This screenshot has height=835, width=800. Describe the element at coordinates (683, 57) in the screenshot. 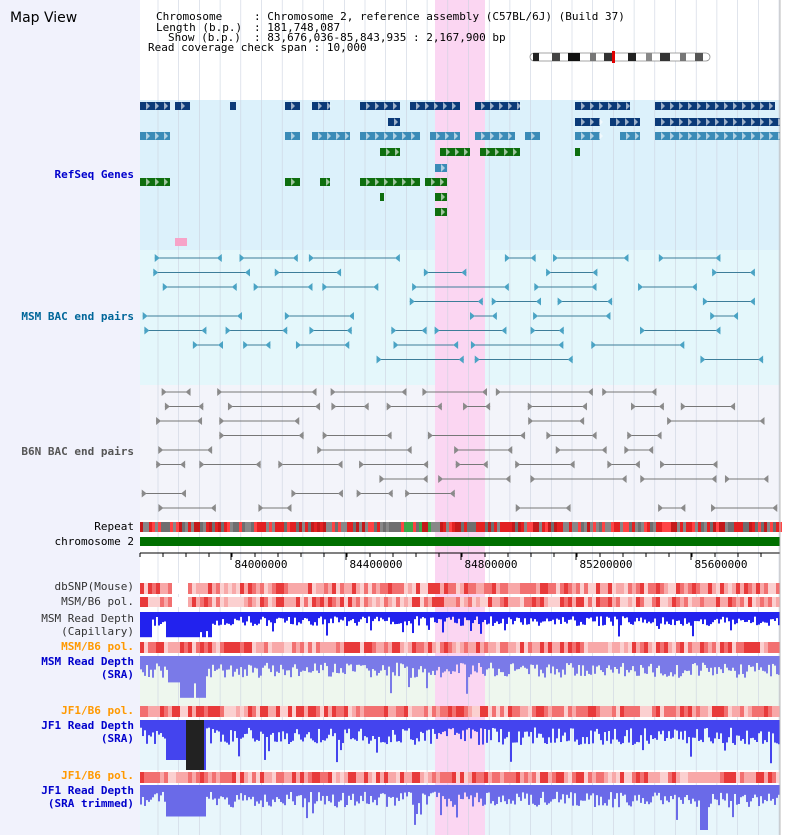

I see `ideogram-band` at that location.